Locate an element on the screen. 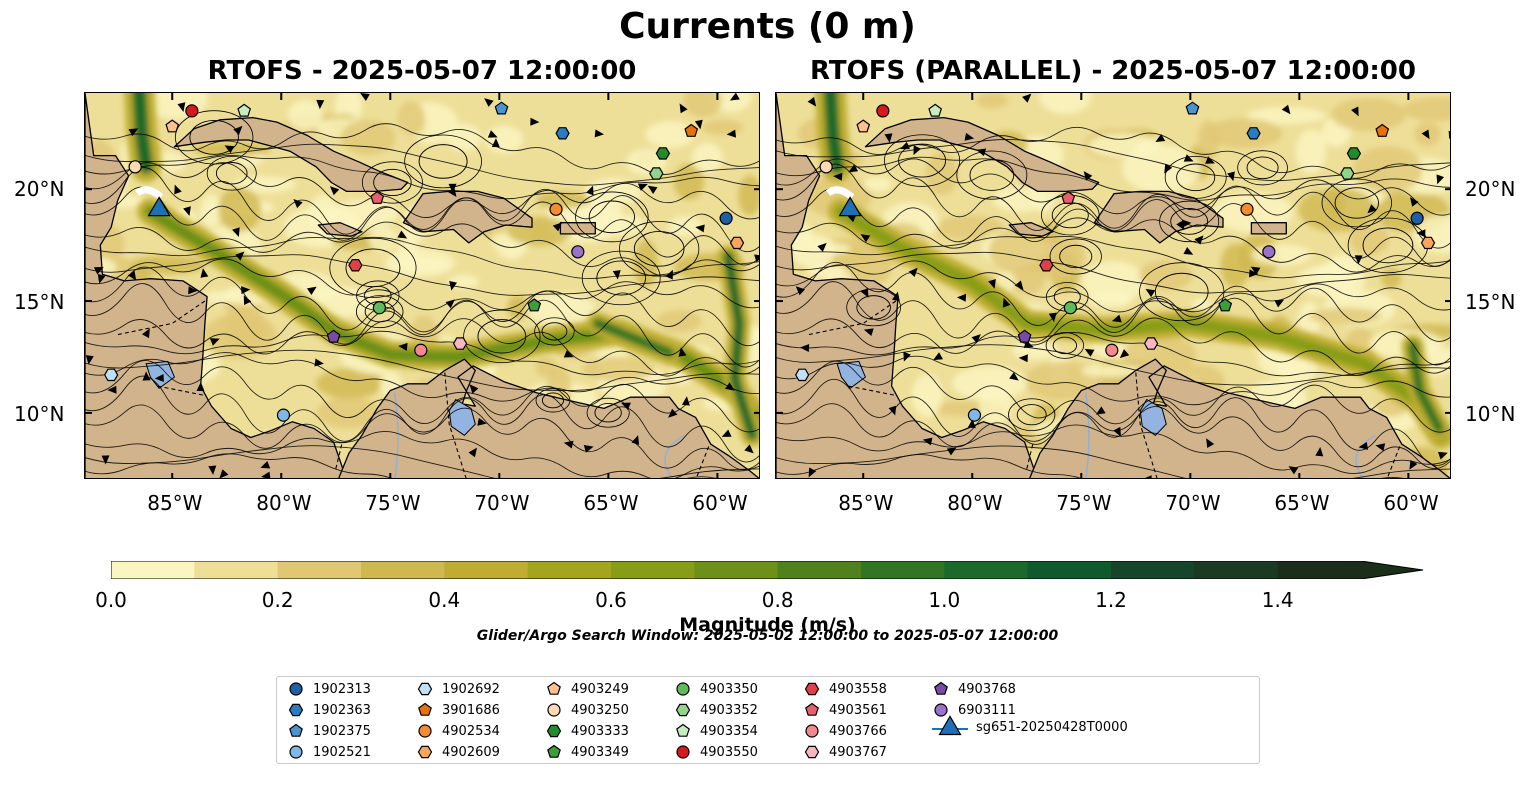 This screenshot has width=1535, height=802. legend-item: 4903349 is located at coordinates (587, 752).